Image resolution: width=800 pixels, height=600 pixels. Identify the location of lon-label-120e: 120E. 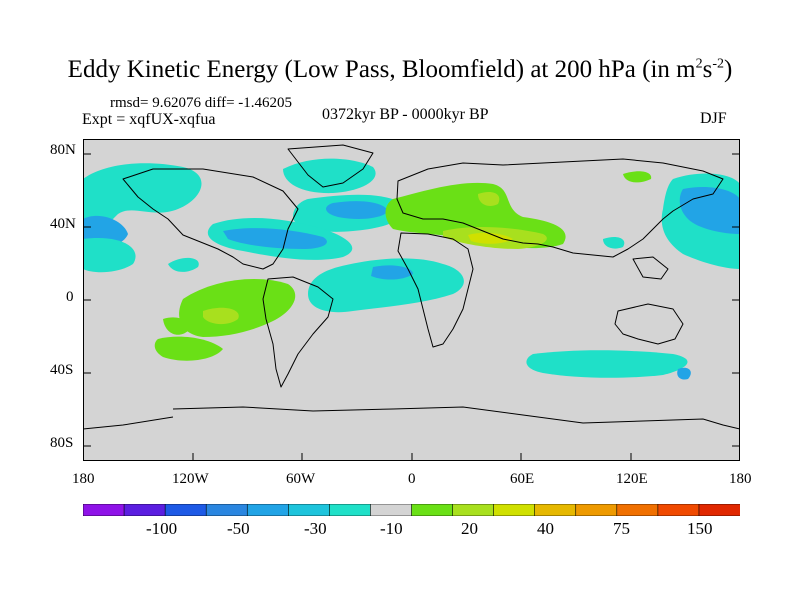
(632, 479).